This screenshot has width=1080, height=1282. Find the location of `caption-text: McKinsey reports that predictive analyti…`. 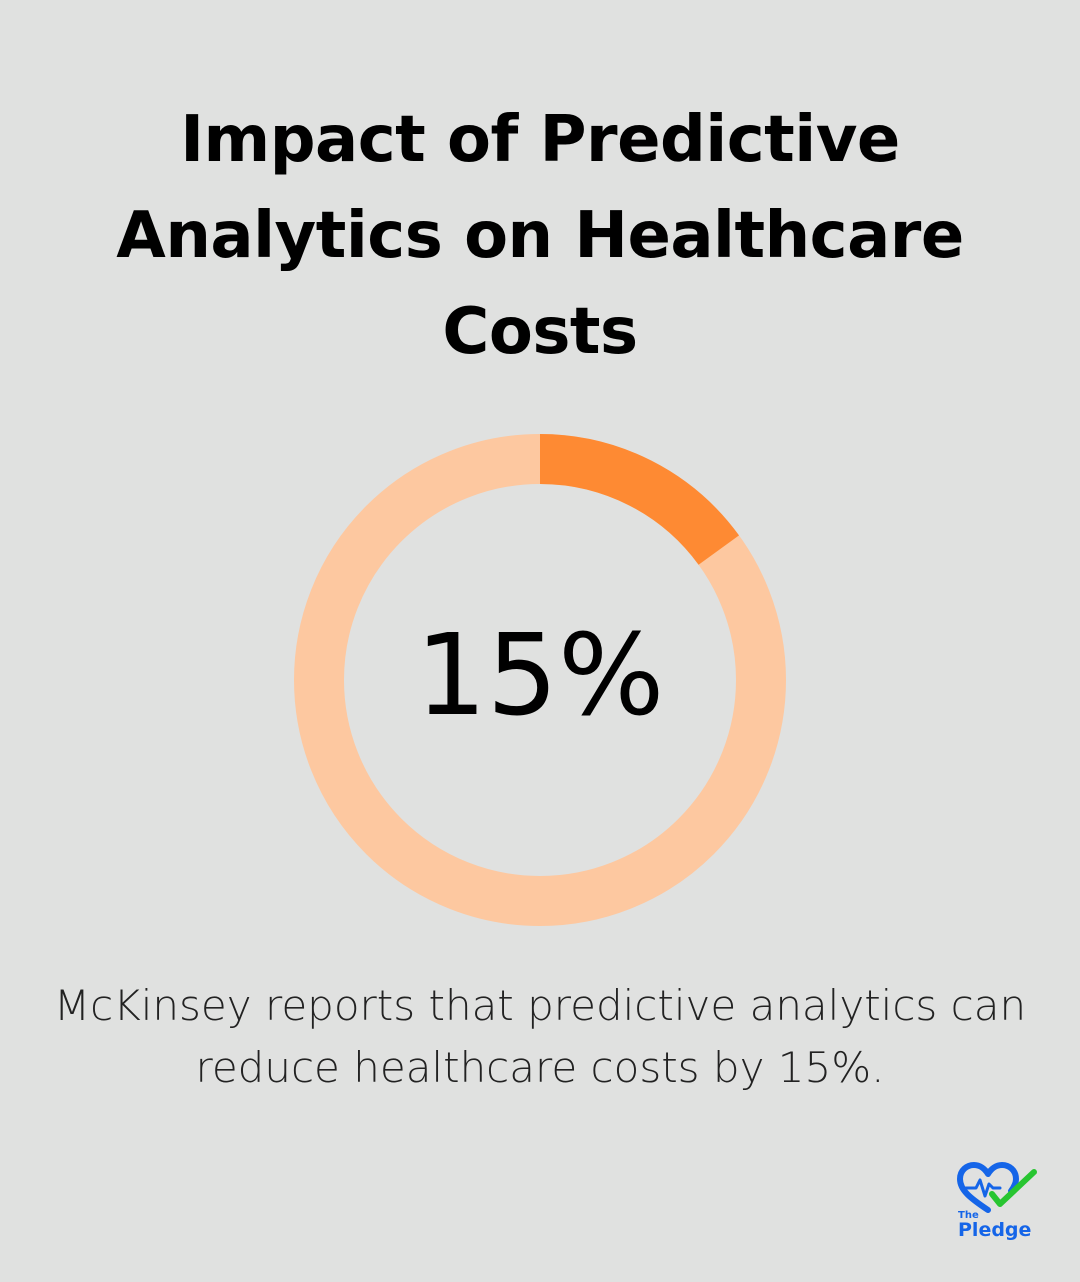

caption-text: McKinsey reports that predictive analyti… is located at coordinates (540, 1036).